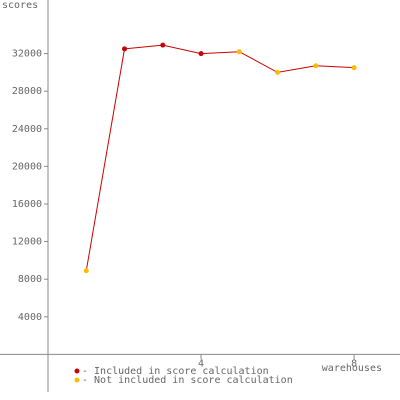  I want to click on y-axis-label: scores, so click(20, 5).